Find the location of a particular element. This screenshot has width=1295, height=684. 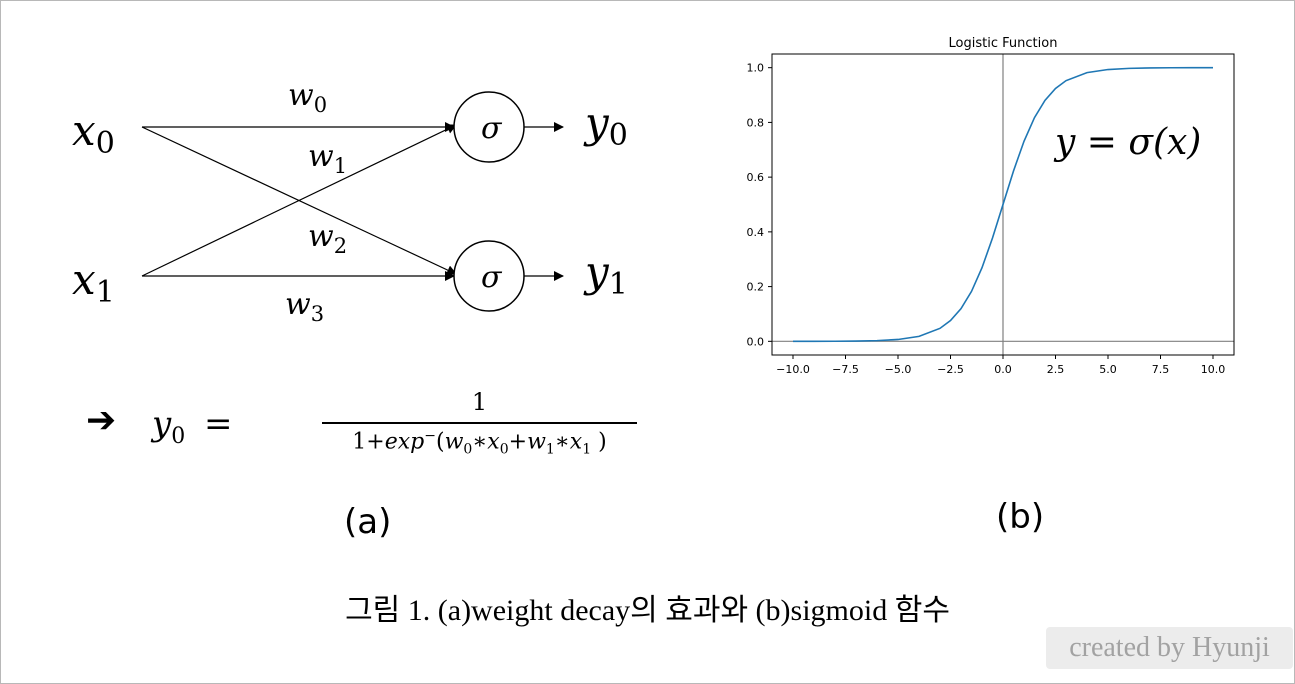

x-tick-label: 2.5 is located at coordinates (1056, 369).